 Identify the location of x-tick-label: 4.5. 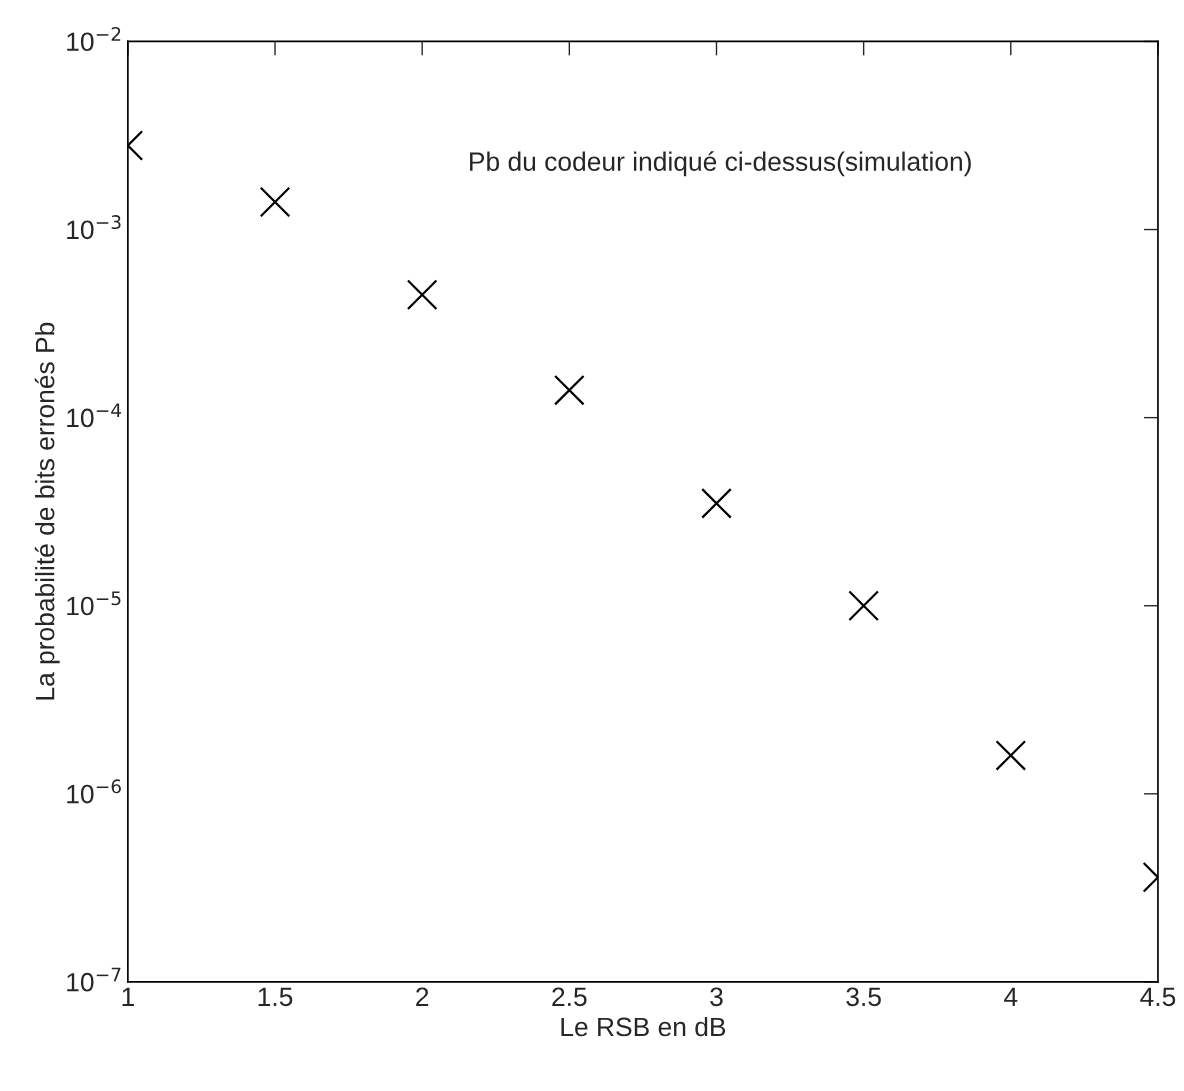
(1158, 997).